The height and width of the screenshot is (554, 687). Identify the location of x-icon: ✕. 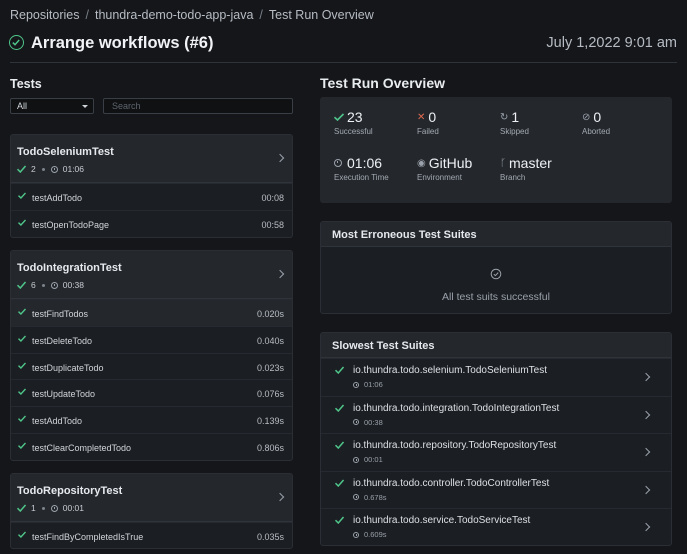
(421, 117).